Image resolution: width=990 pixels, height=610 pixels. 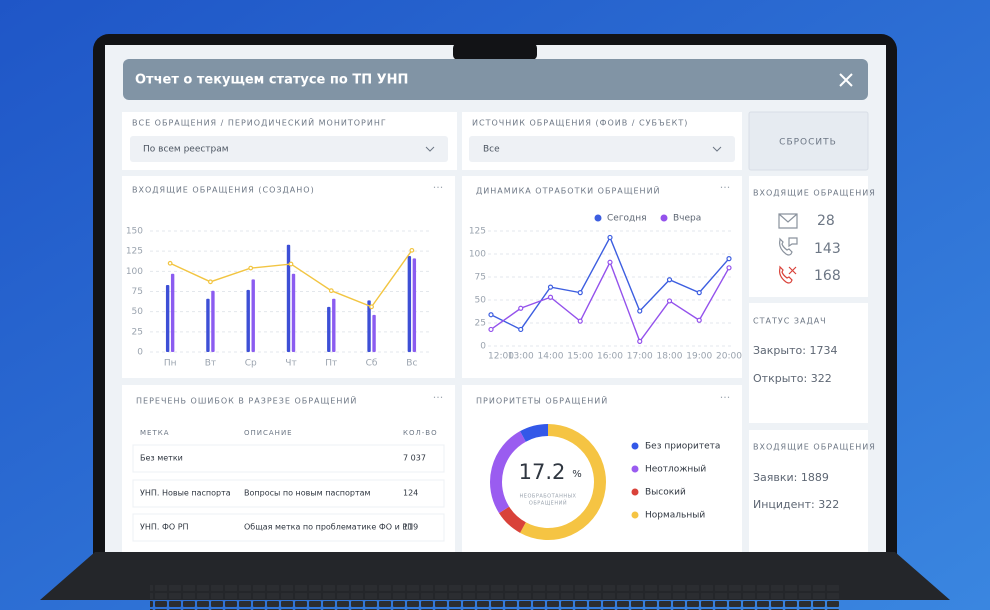 I want to click on x-tick-label: Ср, so click(x=251, y=364).